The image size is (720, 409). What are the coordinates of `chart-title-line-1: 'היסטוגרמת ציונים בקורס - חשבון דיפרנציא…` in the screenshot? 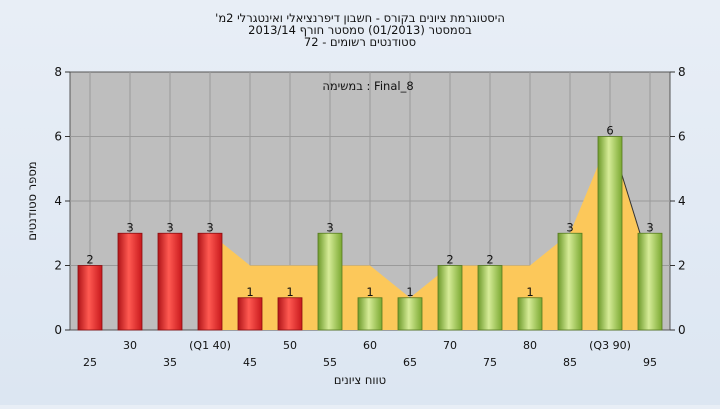 It's located at (360, 18).